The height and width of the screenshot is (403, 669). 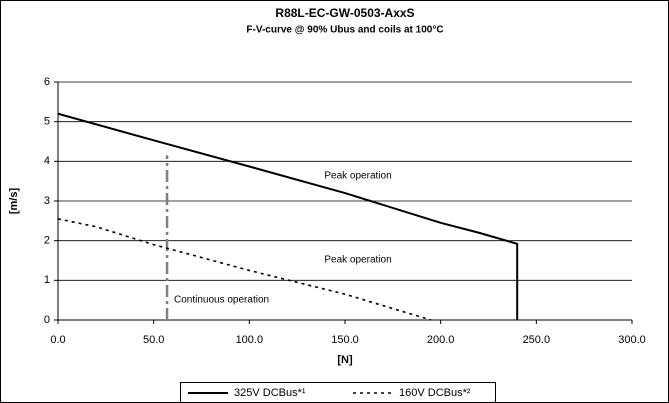 I want to click on chart-subtitle: F-V-curve @ 90% Ubus and coils at 100°C, so click(x=344, y=30).